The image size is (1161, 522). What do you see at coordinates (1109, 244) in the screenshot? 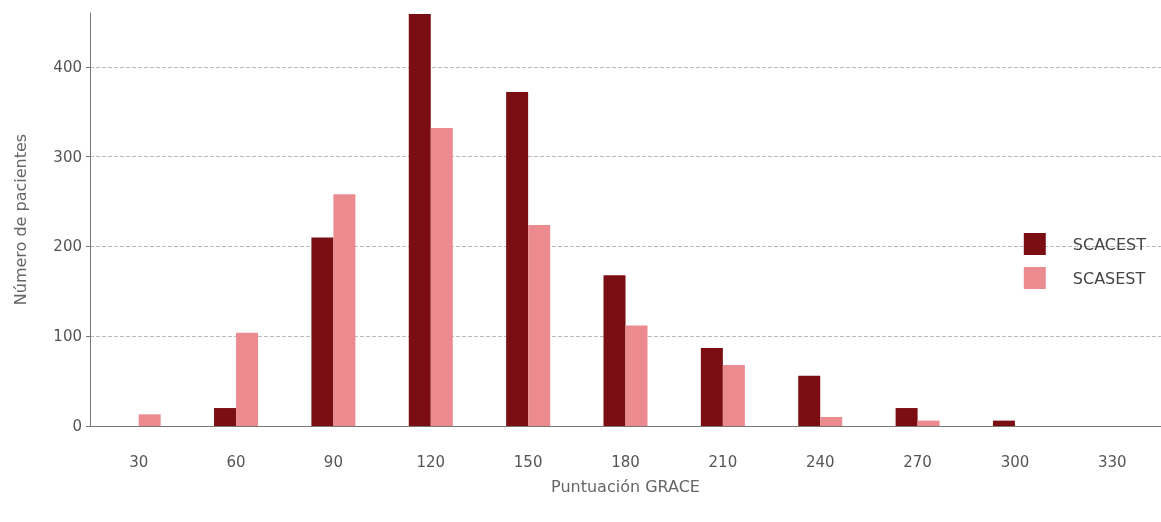
I see `legend-label: SCACEST` at bounding box center [1109, 244].